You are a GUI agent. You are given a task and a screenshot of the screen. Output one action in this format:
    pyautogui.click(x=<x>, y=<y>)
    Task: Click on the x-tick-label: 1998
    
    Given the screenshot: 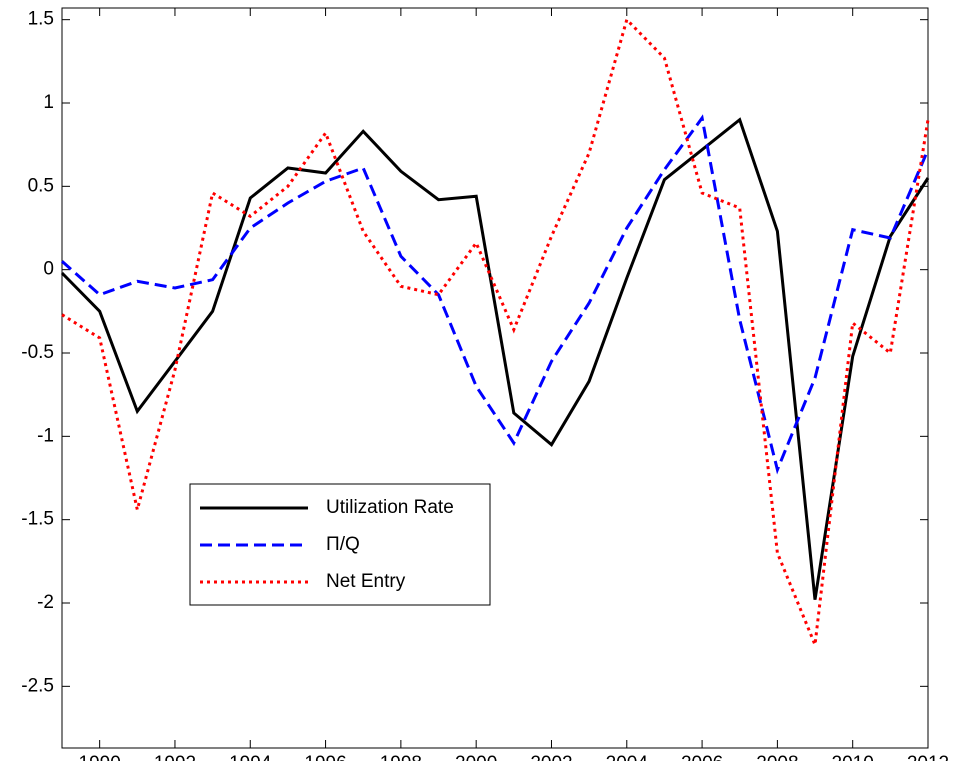 What is the action you would take?
    pyautogui.click(x=401, y=757)
    